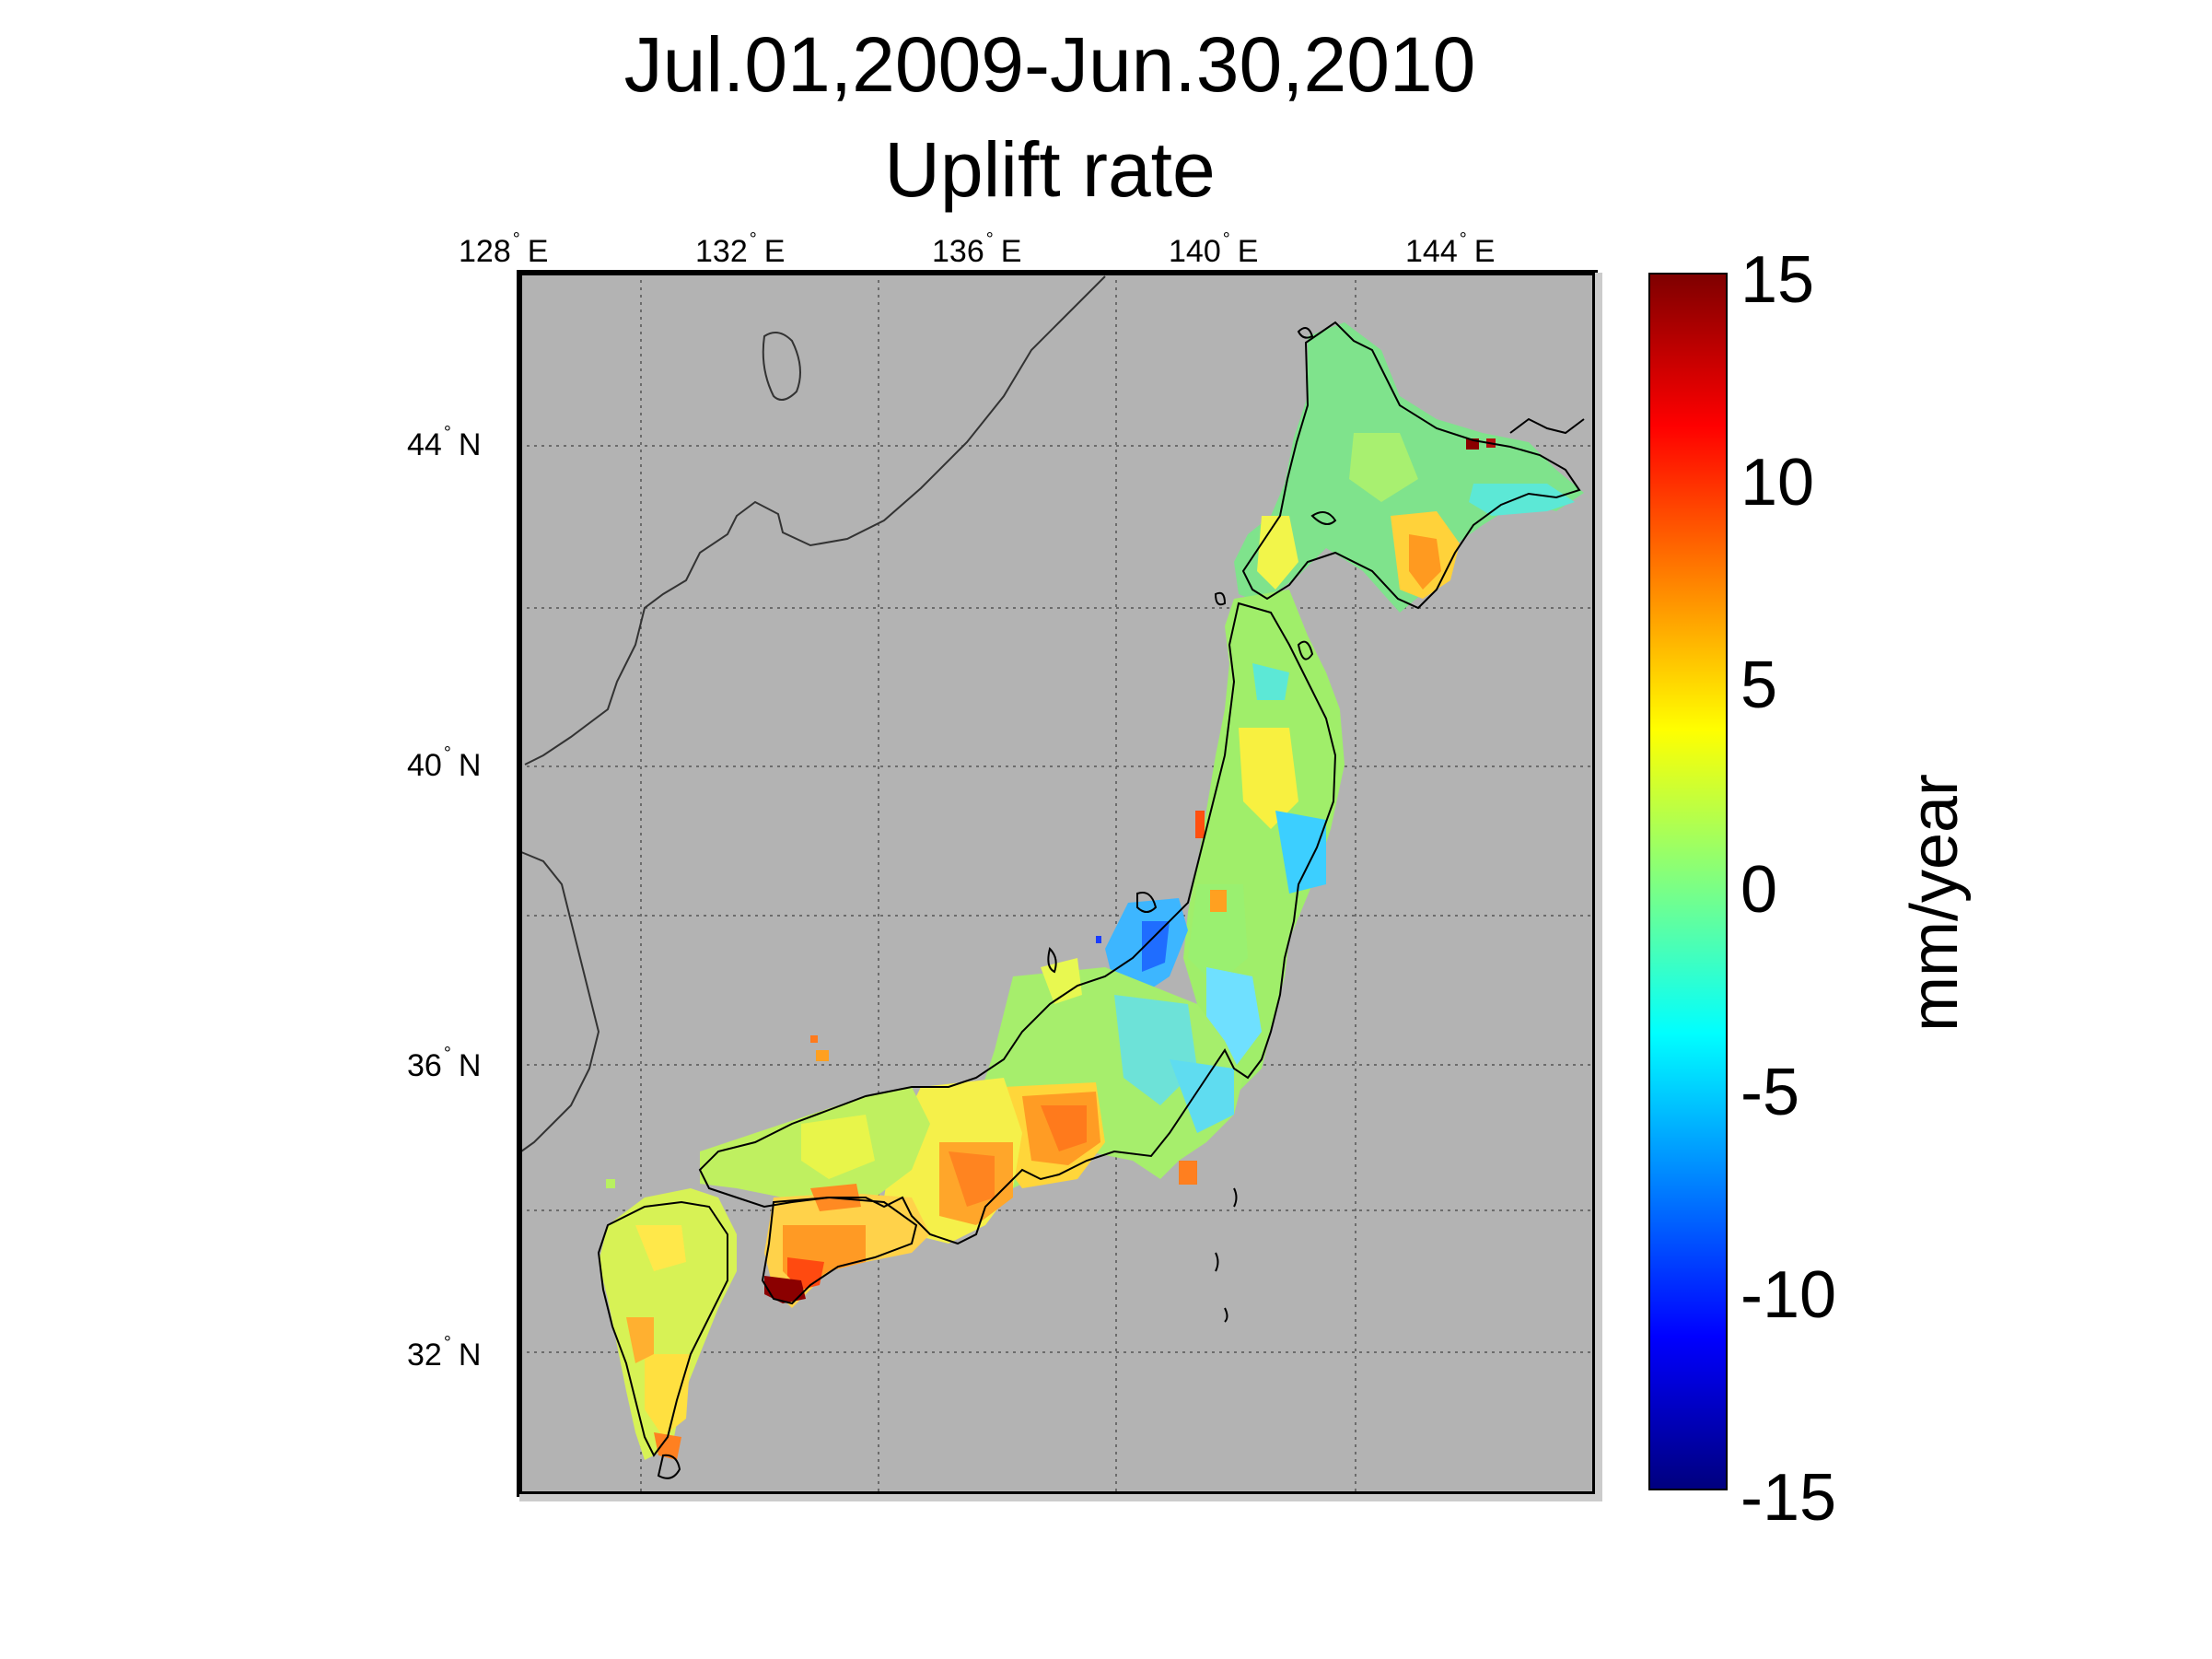 Image resolution: width=2212 pixels, height=1659 pixels. I want to click on colorbar-unit-label: mm/year, so click(1935, 902).